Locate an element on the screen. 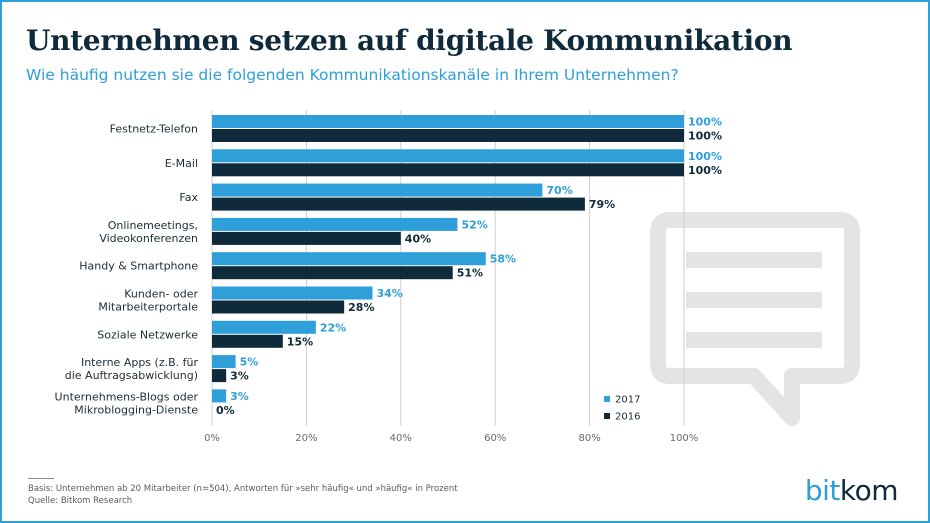 The height and width of the screenshot is (523, 930). category-label: E-Mail is located at coordinates (181, 163).